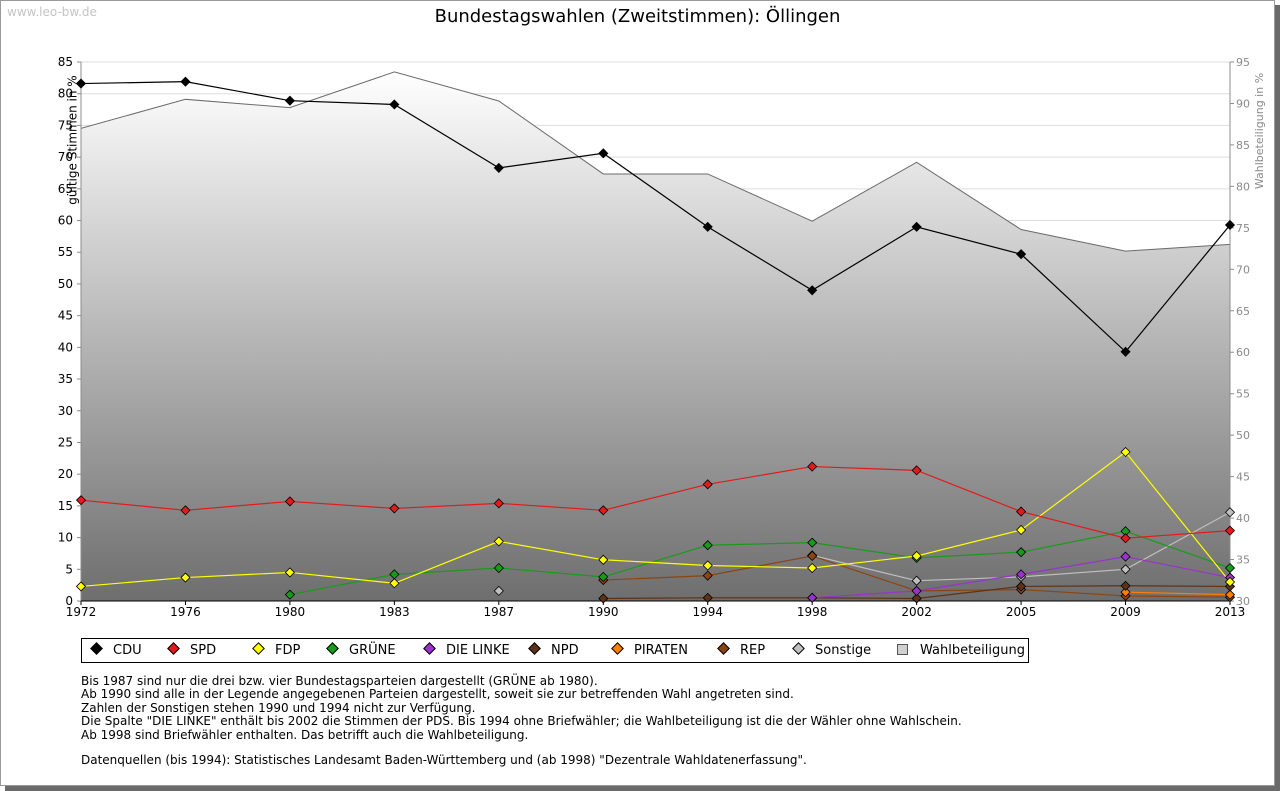 Image resolution: width=1280 pixels, height=791 pixels. What do you see at coordinates (961, 650) in the screenshot?
I see `legend-item: Wahlbeteiligung` at bounding box center [961, 650].